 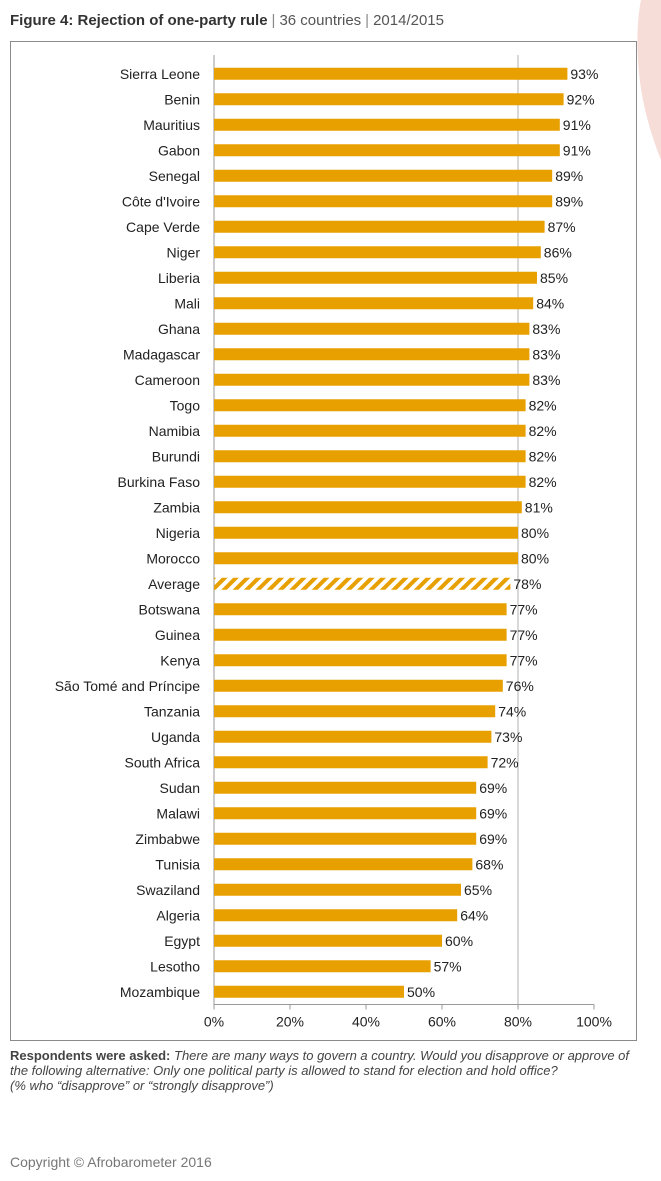 What do you see at coordinates (478, 890) in the screenshot?
I see `value-label: 65%` at bounding box center [478, 890].